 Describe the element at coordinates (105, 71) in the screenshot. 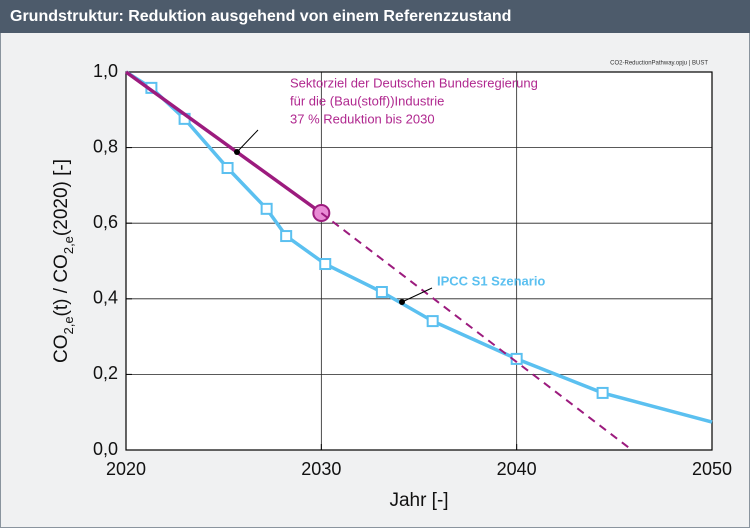

I see `y-tick-label: 1,0` at that location.